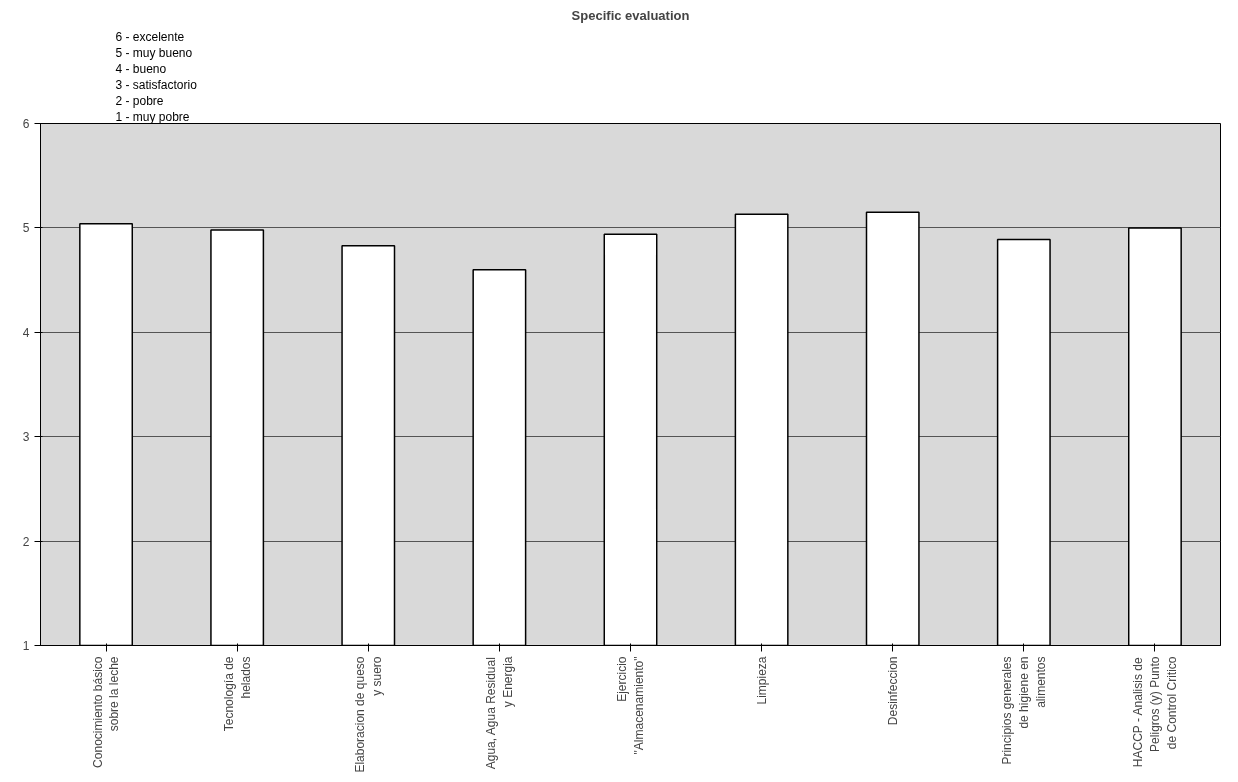 The image size is (1238, 782). Describe the element at coordinates (26, 541) in the screenshot. I see `y-tick-label: 2` at that location.